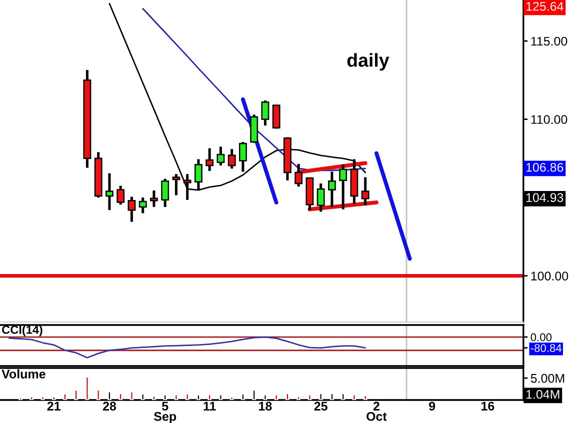  Describe the element at coordinates (22, 330) in the screenshot. I see `chart-title: CCI(14)` at that location.